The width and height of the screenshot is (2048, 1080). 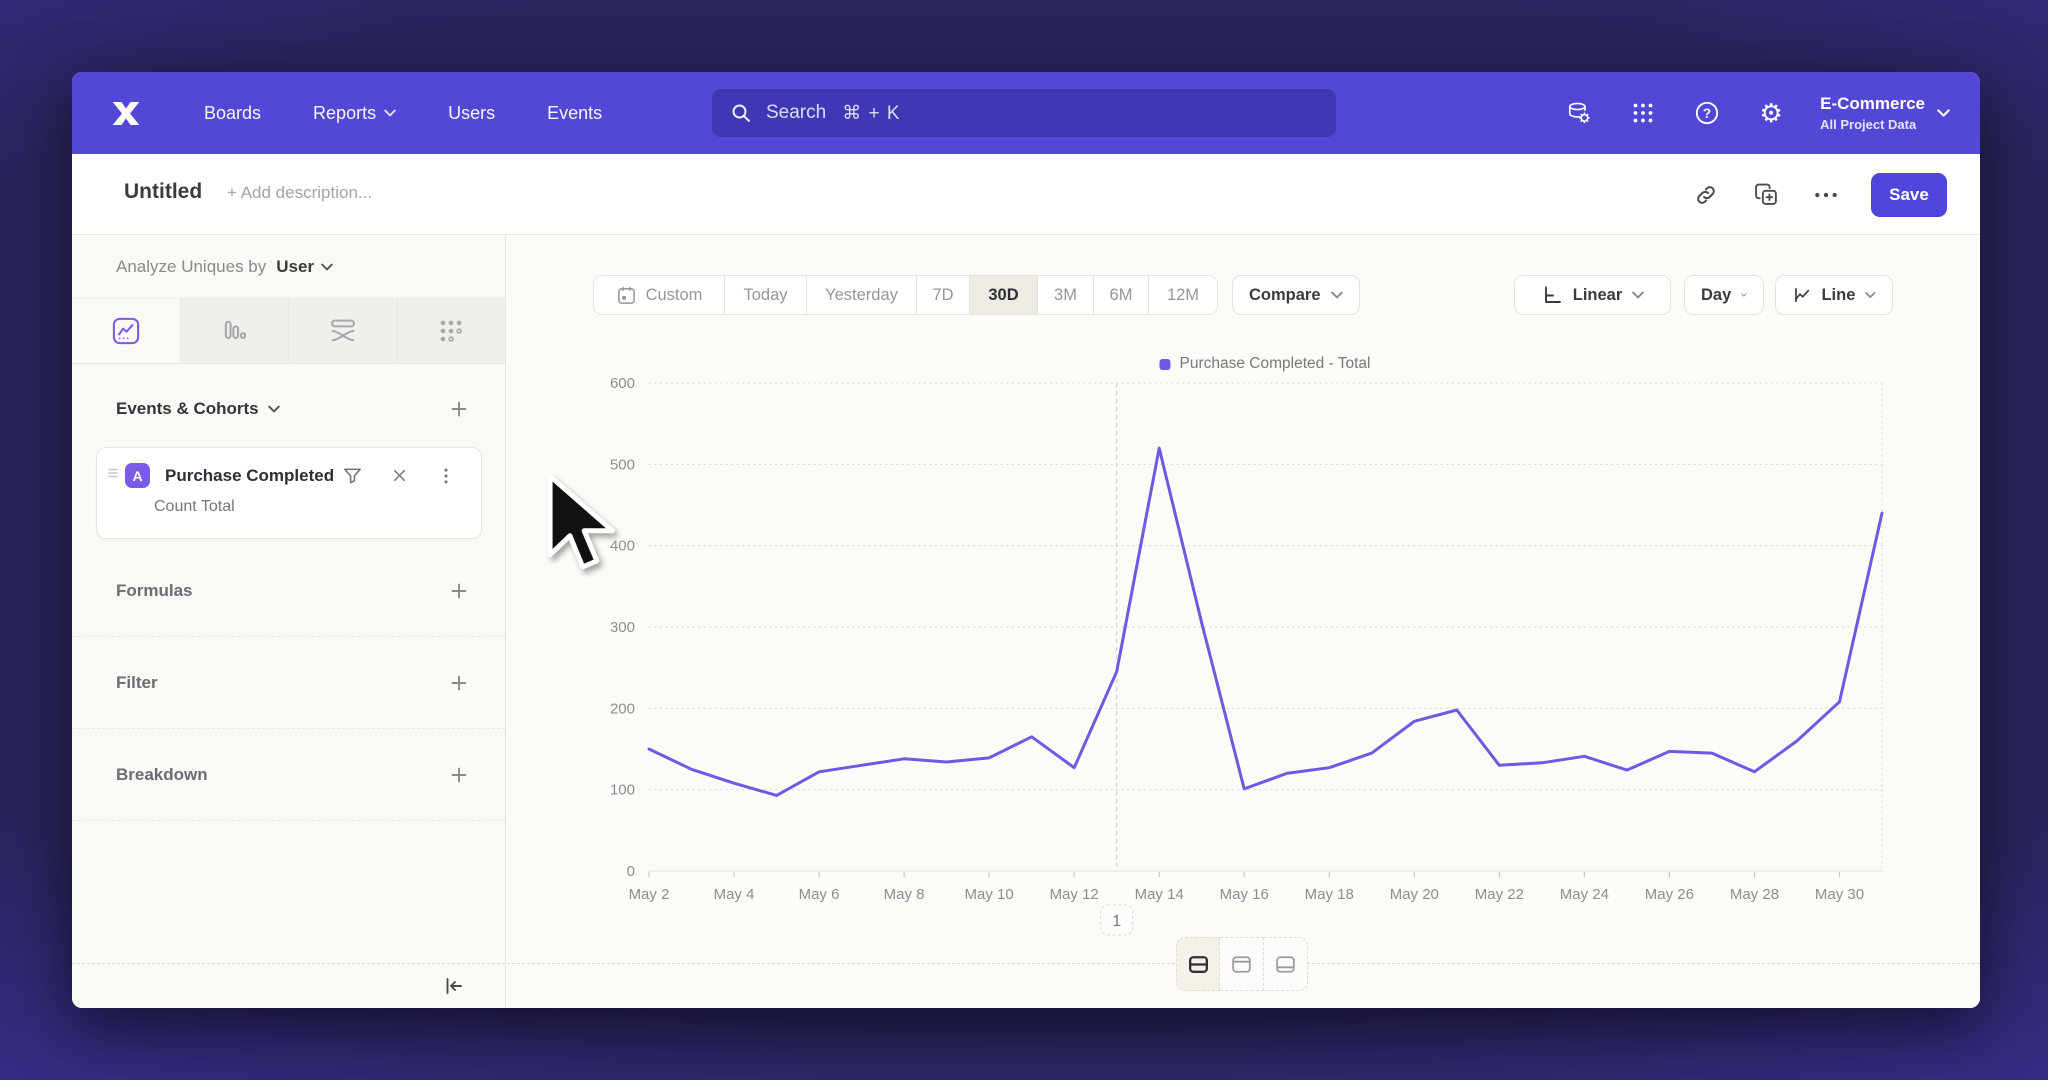 I want to click on tab-funnels, so click(x=235, y=331).